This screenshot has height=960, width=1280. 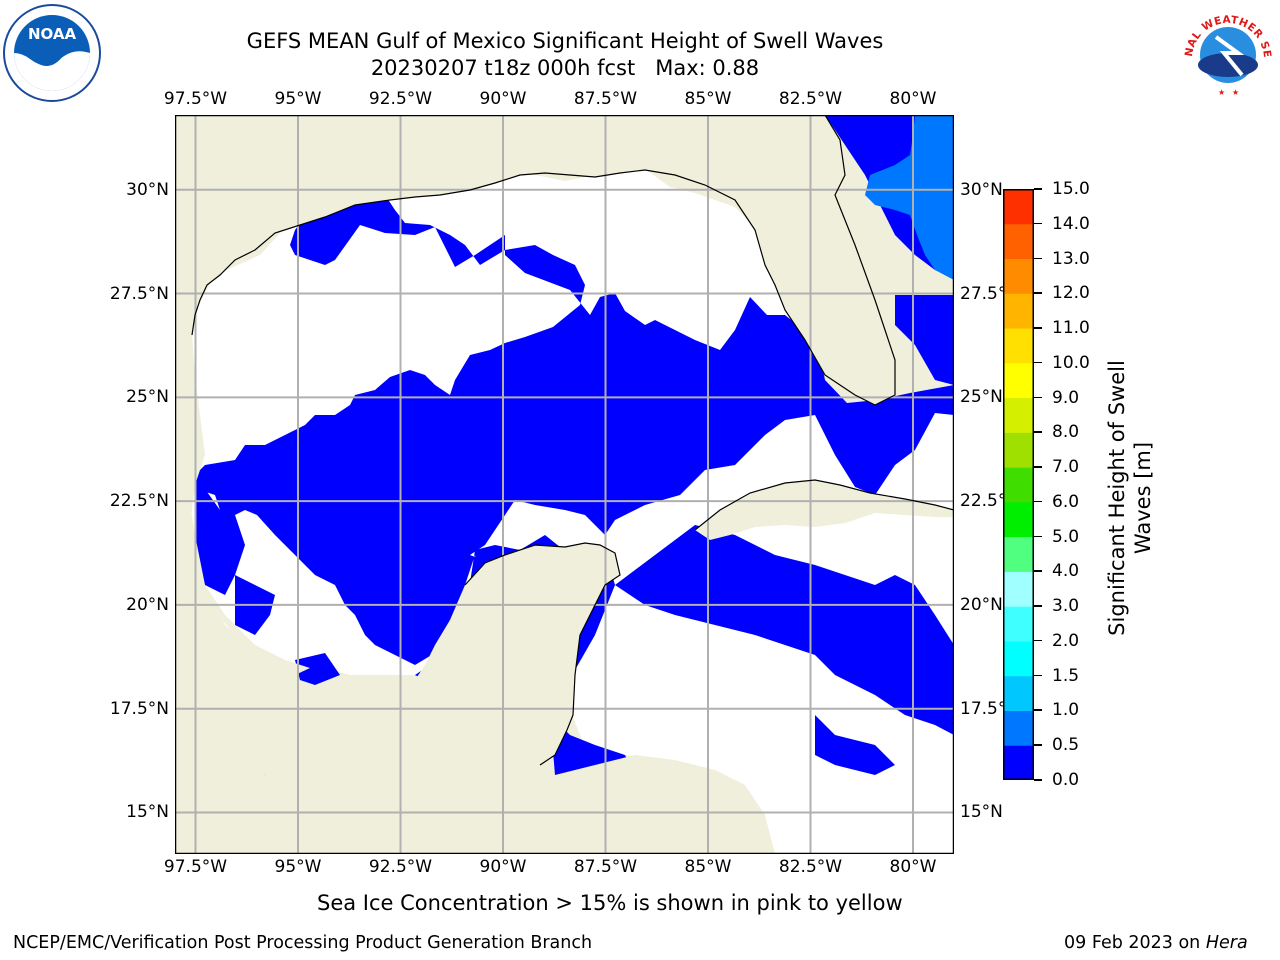 What do you see at coordinates (981, 397) in the screenshot?
I see `lat-tick-right: 25°N` at bounding box center [981, 397].